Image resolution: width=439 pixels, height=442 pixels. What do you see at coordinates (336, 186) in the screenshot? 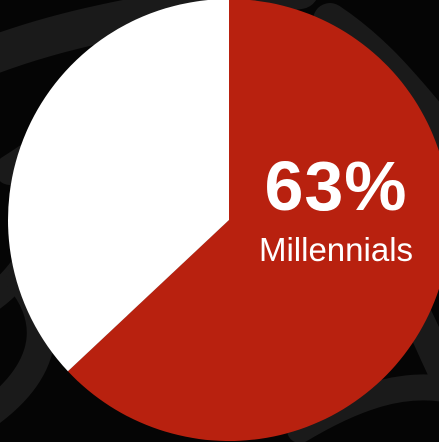
I see `slice-percent-label: 63%` at bounding box center [336, 186].